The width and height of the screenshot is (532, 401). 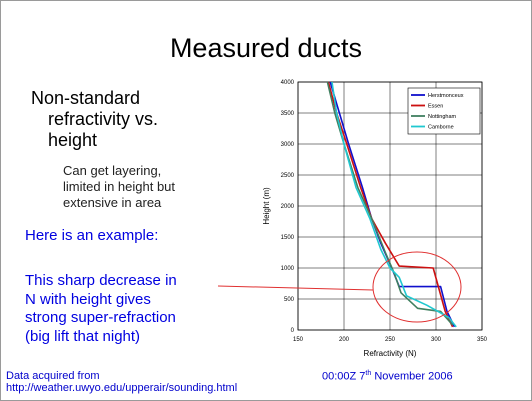 What do you see at coordinates (344, 340) in the screenshot?
I see `x-tick-label: 200` at bounding box center [344, 340].